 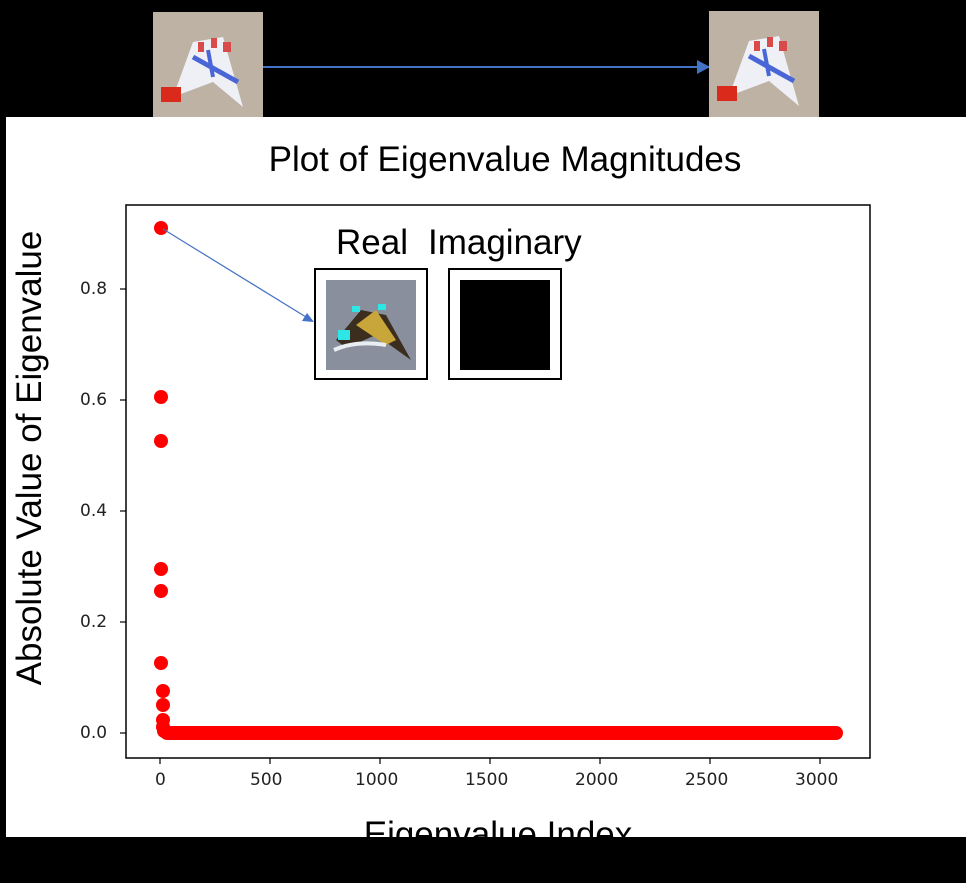 I want to click on y-tick-label: 0.4, so click(x=94, y=511).